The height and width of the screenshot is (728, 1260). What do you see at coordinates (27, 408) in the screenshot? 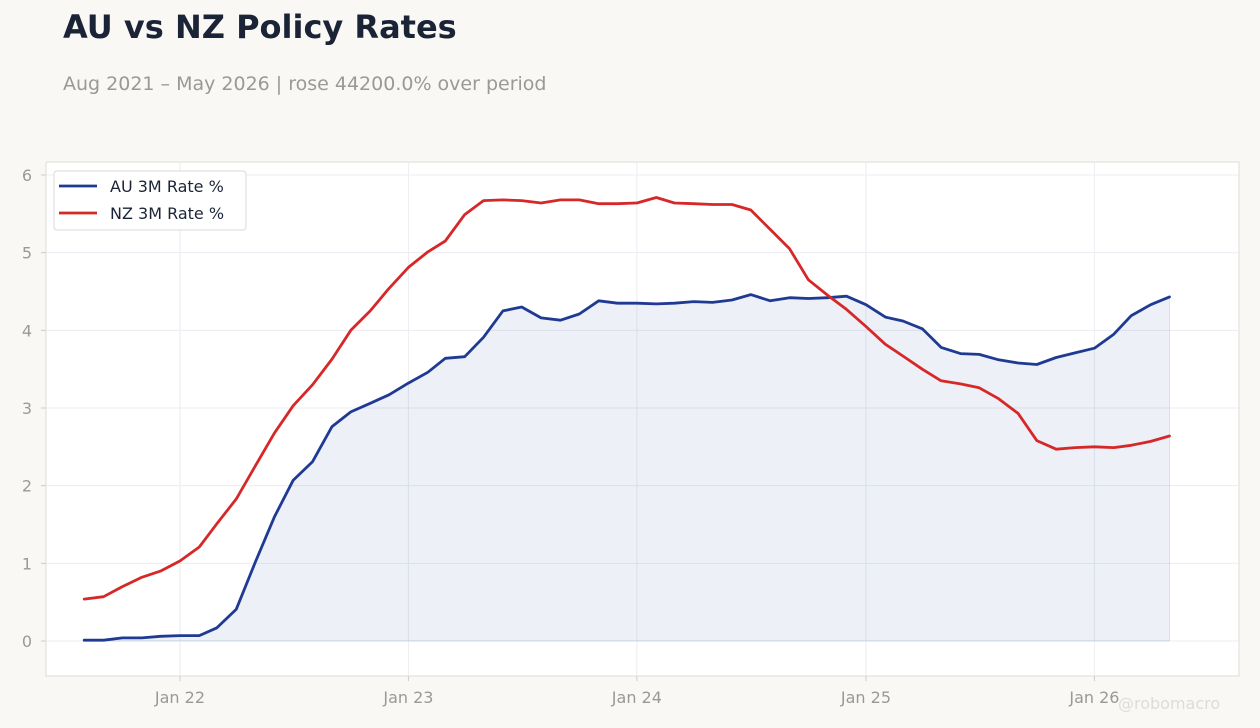
I see `y-tick-label: 3` at bounding box center [27, 408].